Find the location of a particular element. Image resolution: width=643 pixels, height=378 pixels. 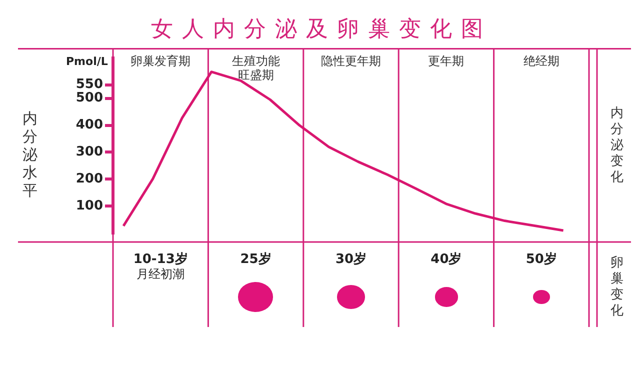

annotation: 隐性更年期 is located at coordinates (351, 61).